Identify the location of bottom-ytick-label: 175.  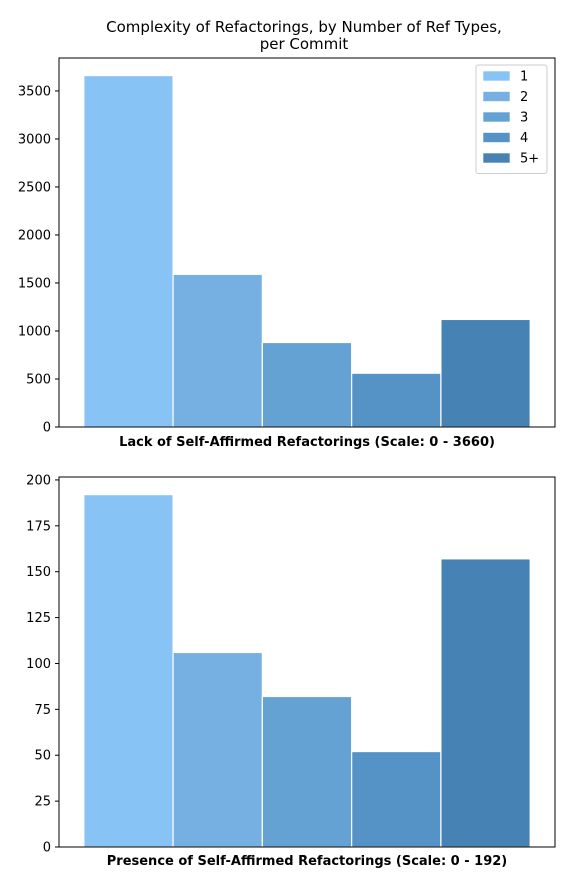
(38, 526).